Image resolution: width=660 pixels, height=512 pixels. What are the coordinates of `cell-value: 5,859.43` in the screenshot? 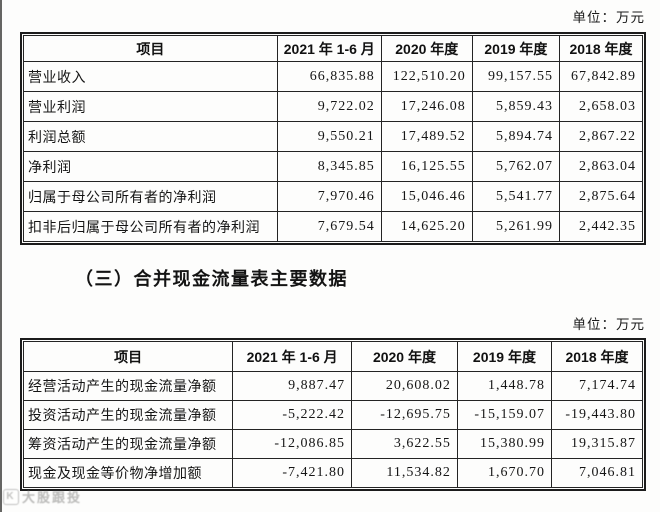 It's located at (516, 106).